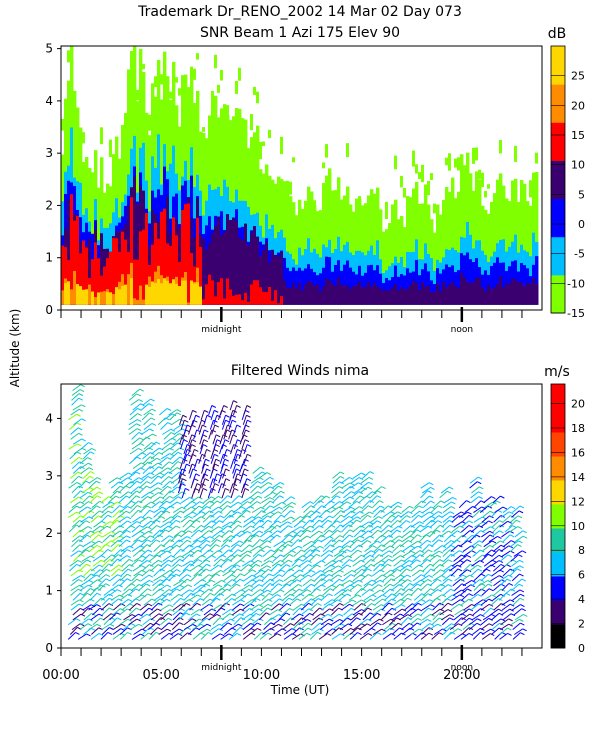  What do you see at coordinates (578, 526) in the screenshot?
I see `wind-colorbar-tick-label: 10` at bounding box center [578, 526].